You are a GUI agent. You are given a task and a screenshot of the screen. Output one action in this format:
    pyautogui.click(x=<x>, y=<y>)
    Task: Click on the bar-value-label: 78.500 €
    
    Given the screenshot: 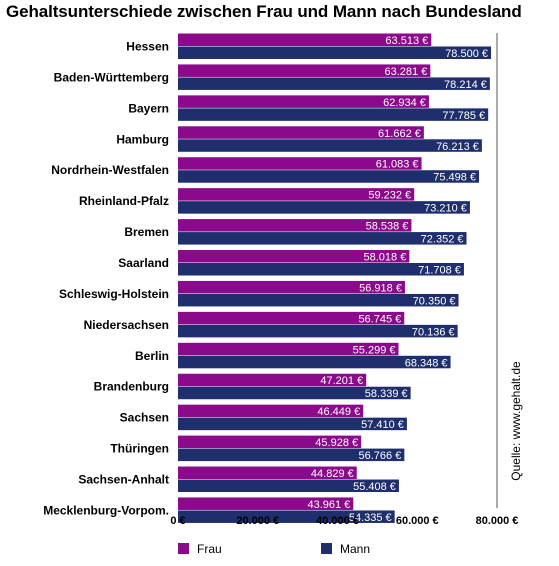 What is the action you would take?
    pyautogui.click(x=466, y=54)
    